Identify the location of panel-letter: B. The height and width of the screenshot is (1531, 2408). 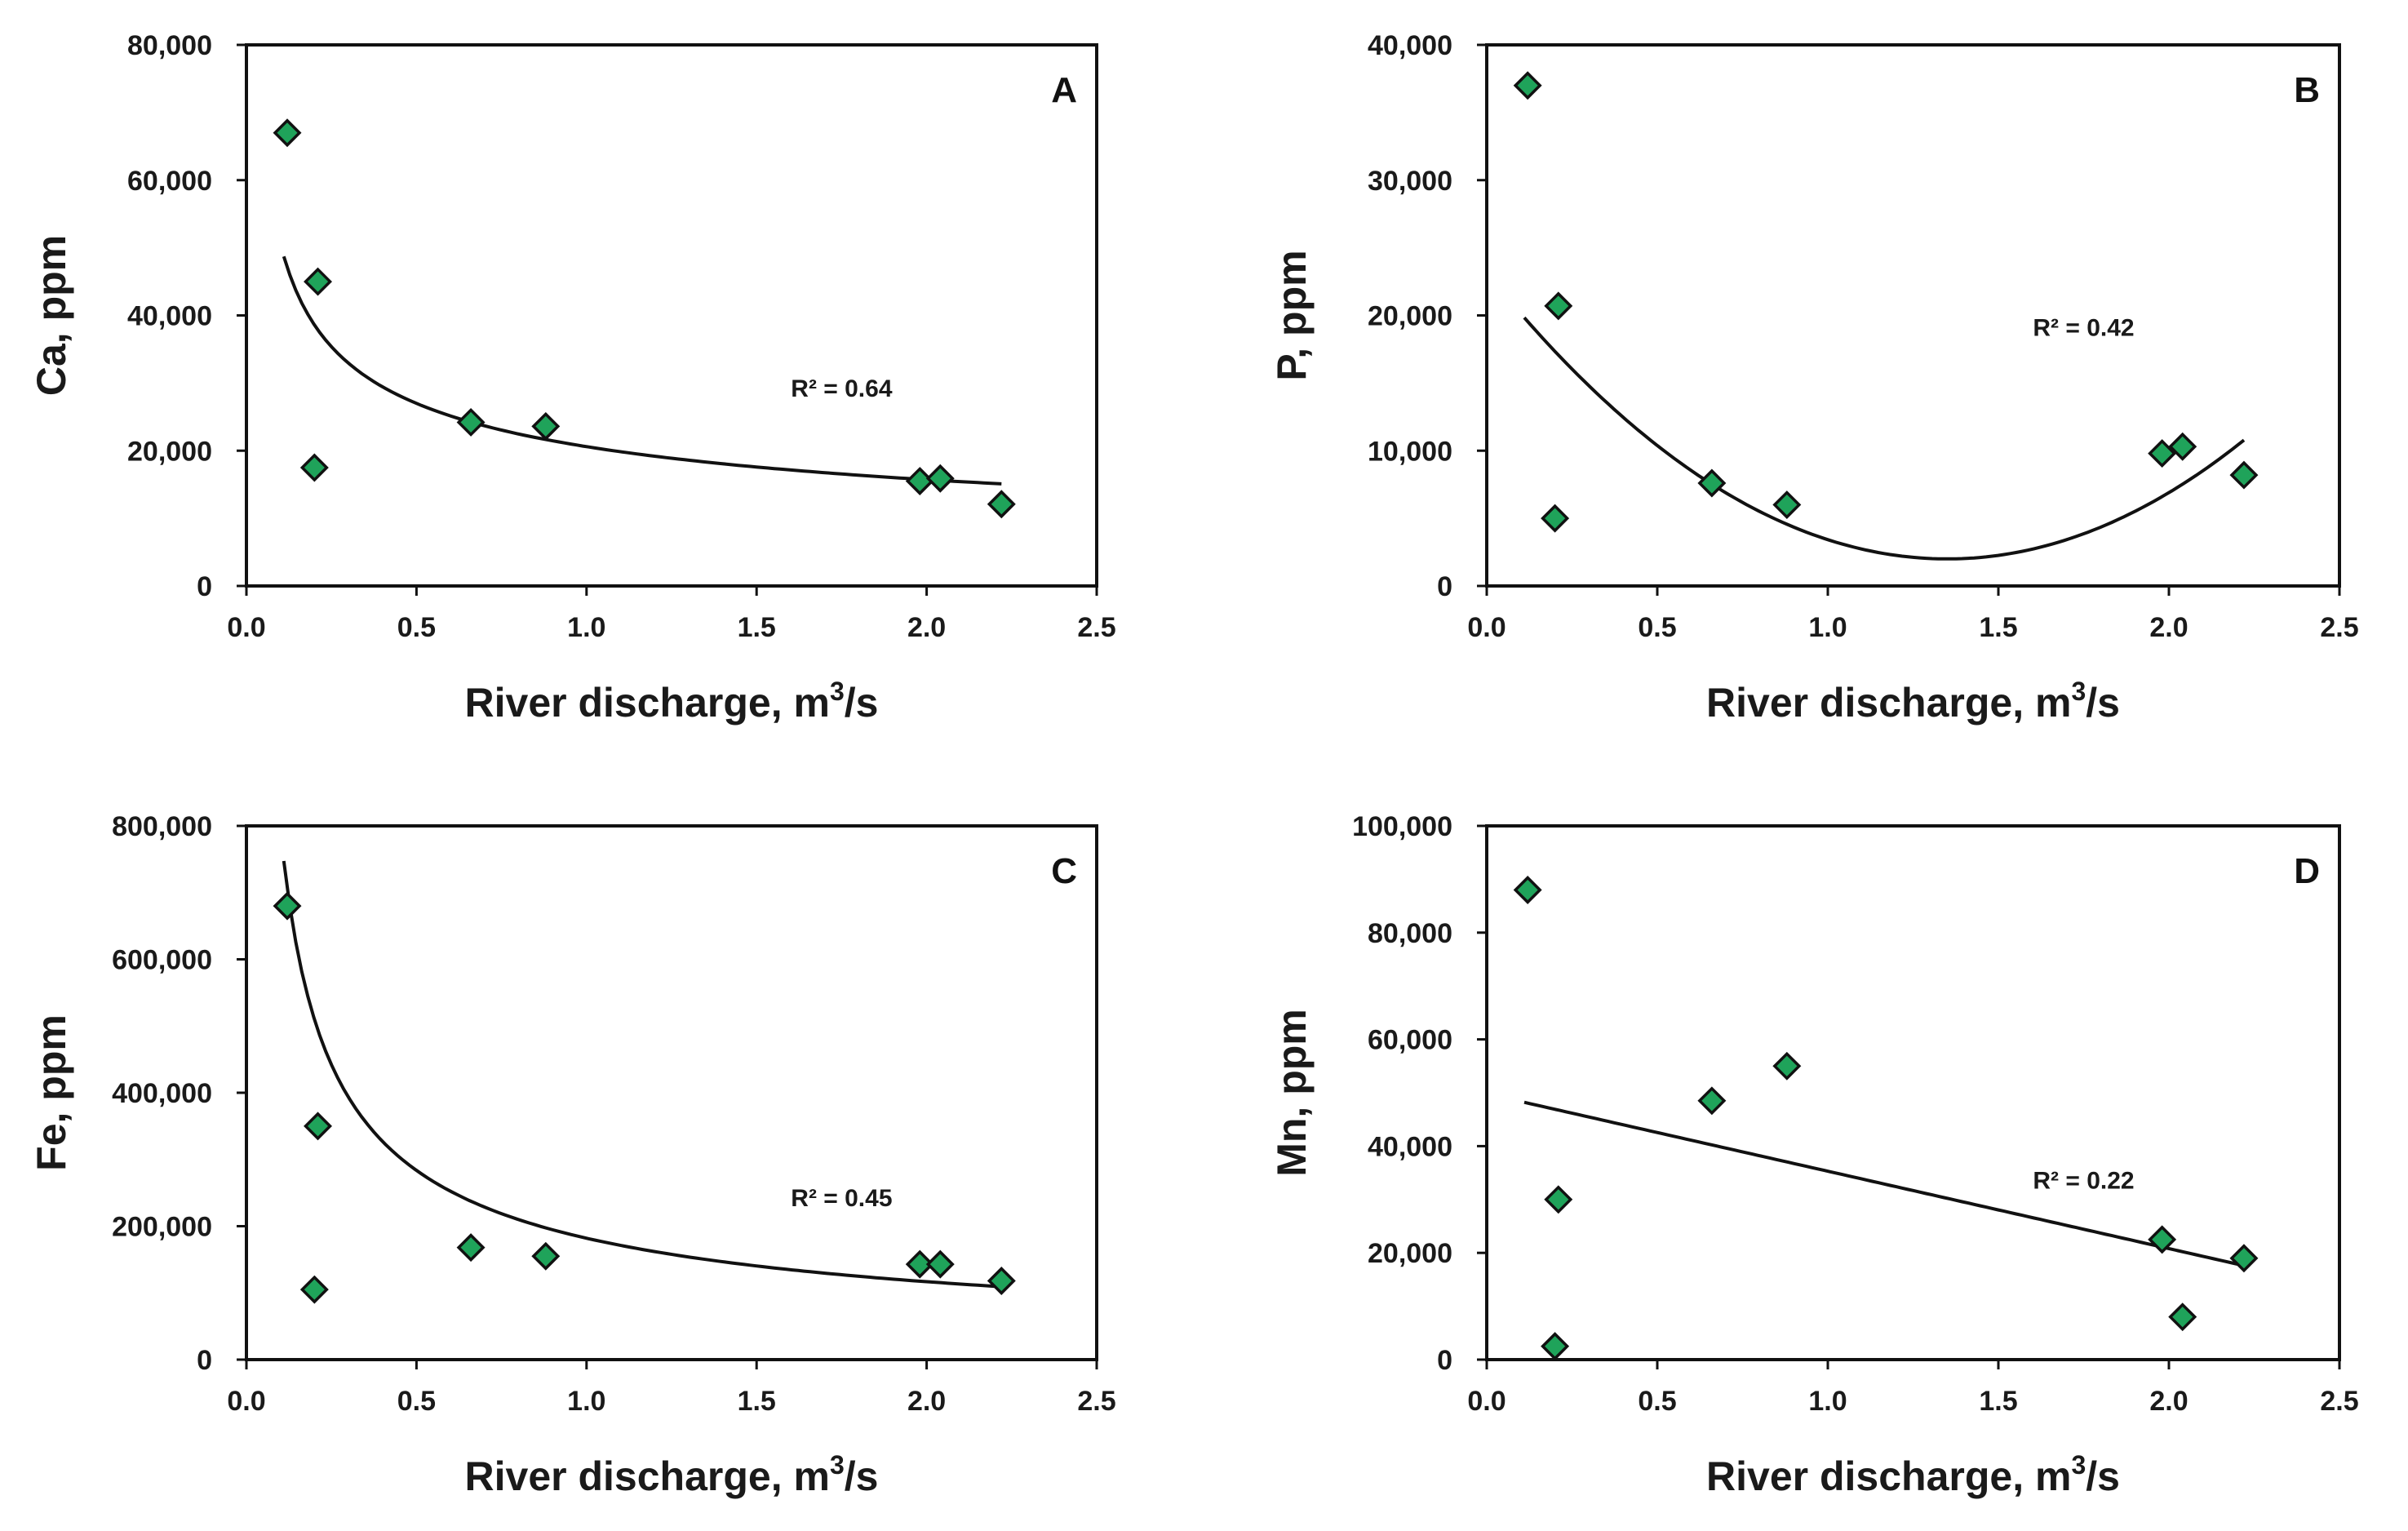
(2307, 90).